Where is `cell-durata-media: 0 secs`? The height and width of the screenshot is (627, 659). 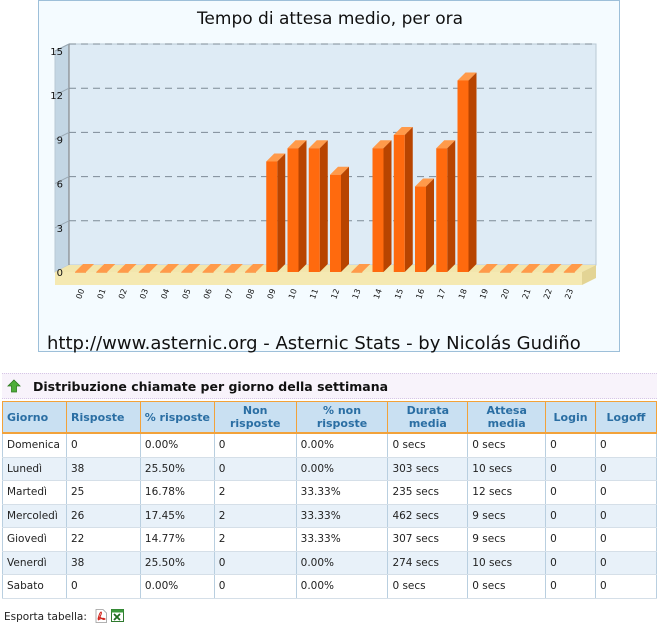 cell-durata-media: 0 secs is located at coordinates (428, 445).